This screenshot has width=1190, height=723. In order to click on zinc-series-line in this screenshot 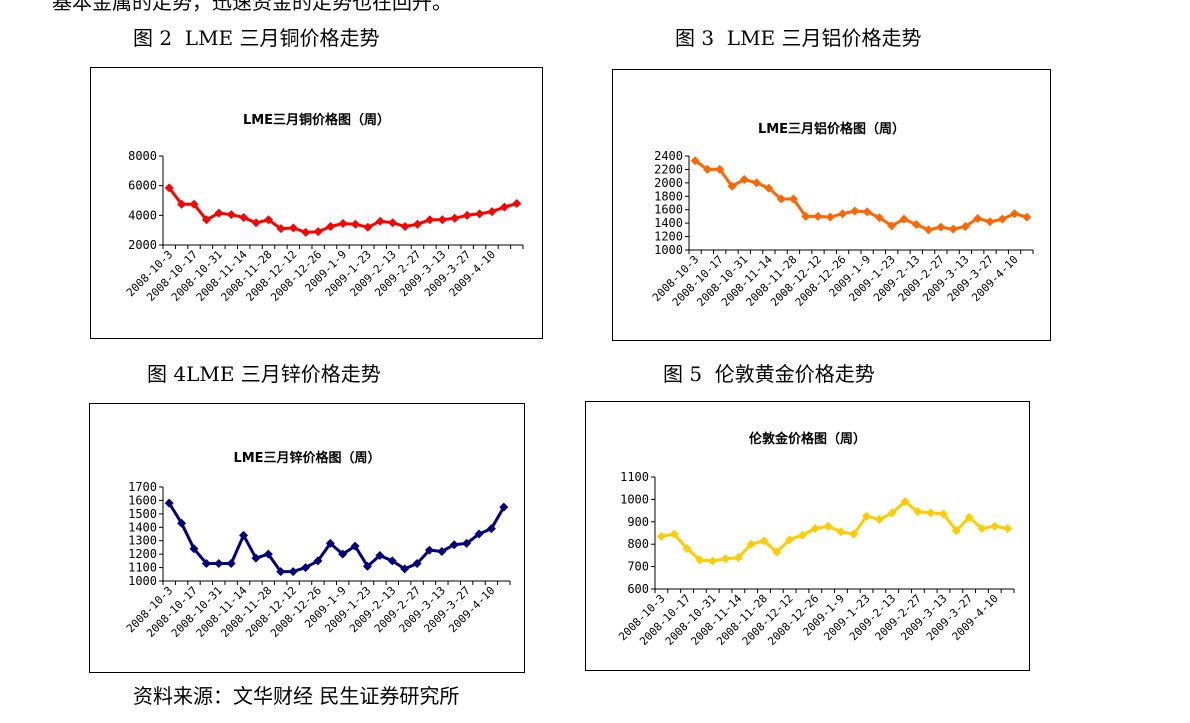, I will do `click(336, 538)`.